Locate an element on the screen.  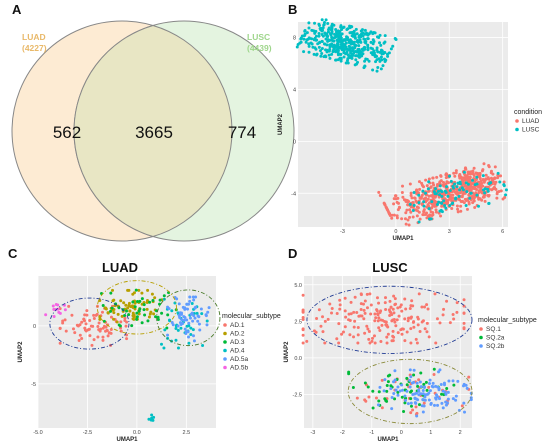
panel-letter-b: B is located at coordinates (292, 9).